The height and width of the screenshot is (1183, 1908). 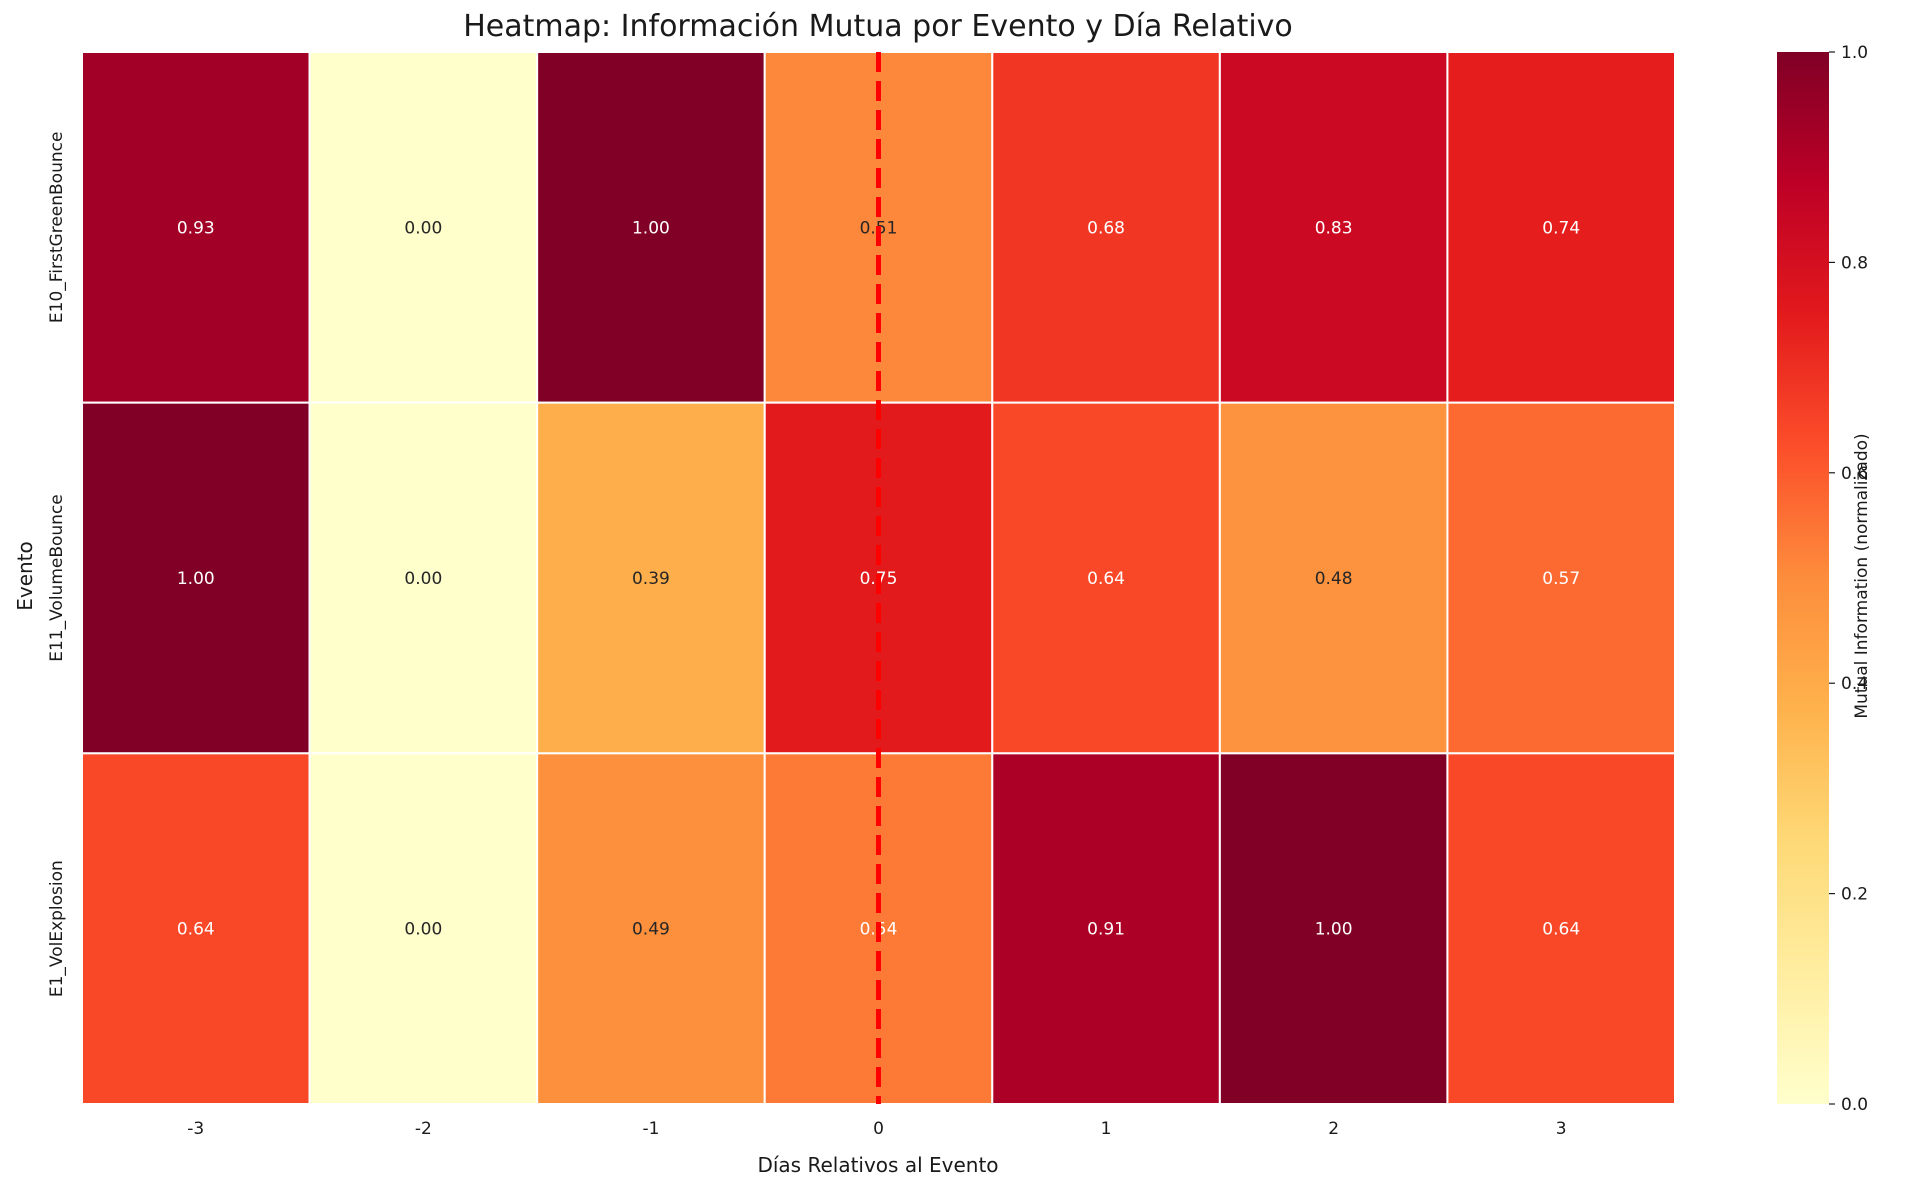 What do you see at coordinates (423, 1129) in the screenshot?
I see `x-tick-label: -2` at bounding box center [423, 1129].